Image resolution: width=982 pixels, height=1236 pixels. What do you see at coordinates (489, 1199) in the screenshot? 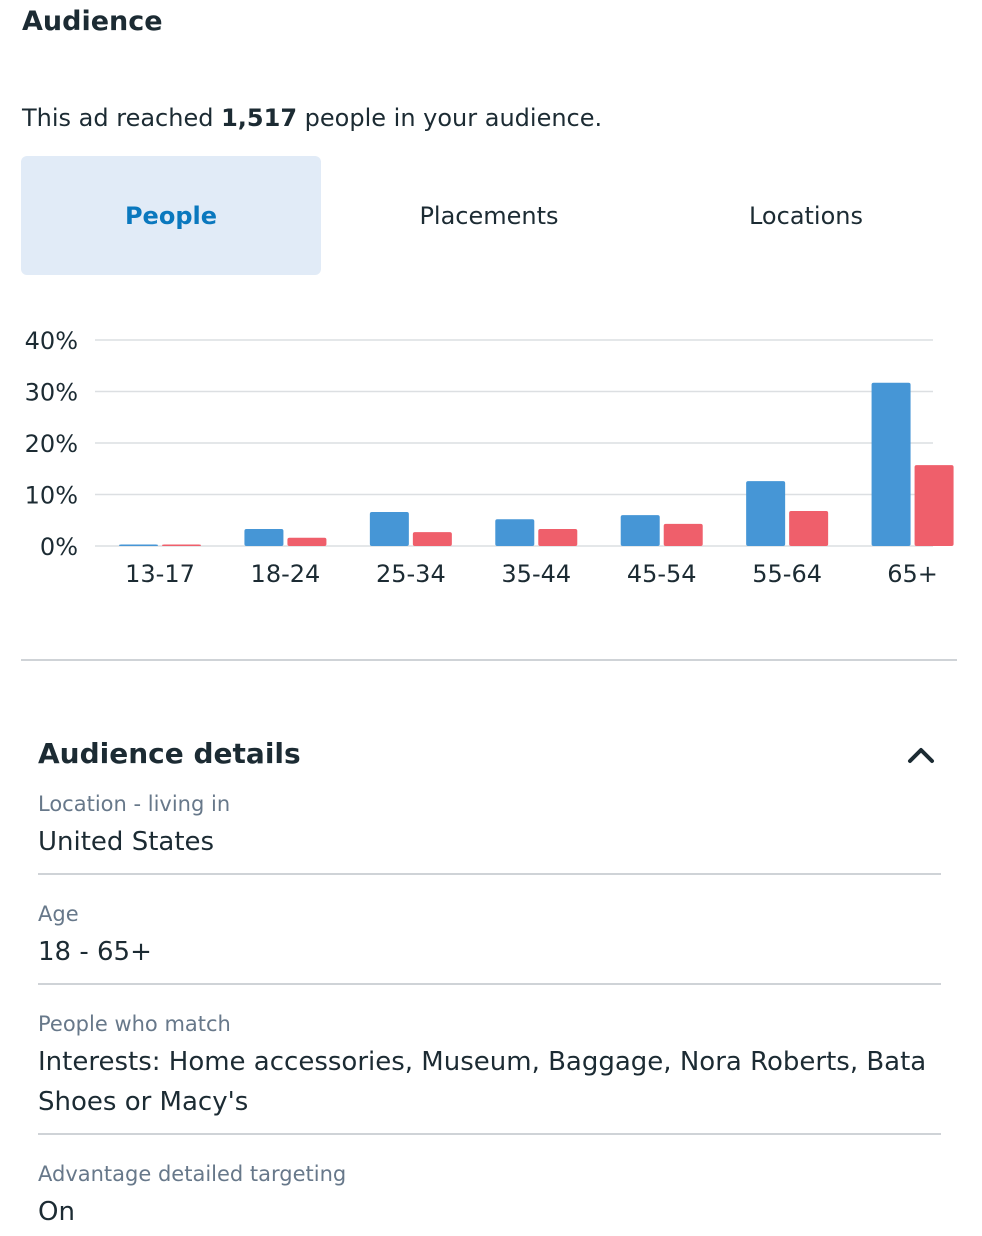
I see `detail-item: Advantage detailed targeting On` at bounding box center [489, 1199].